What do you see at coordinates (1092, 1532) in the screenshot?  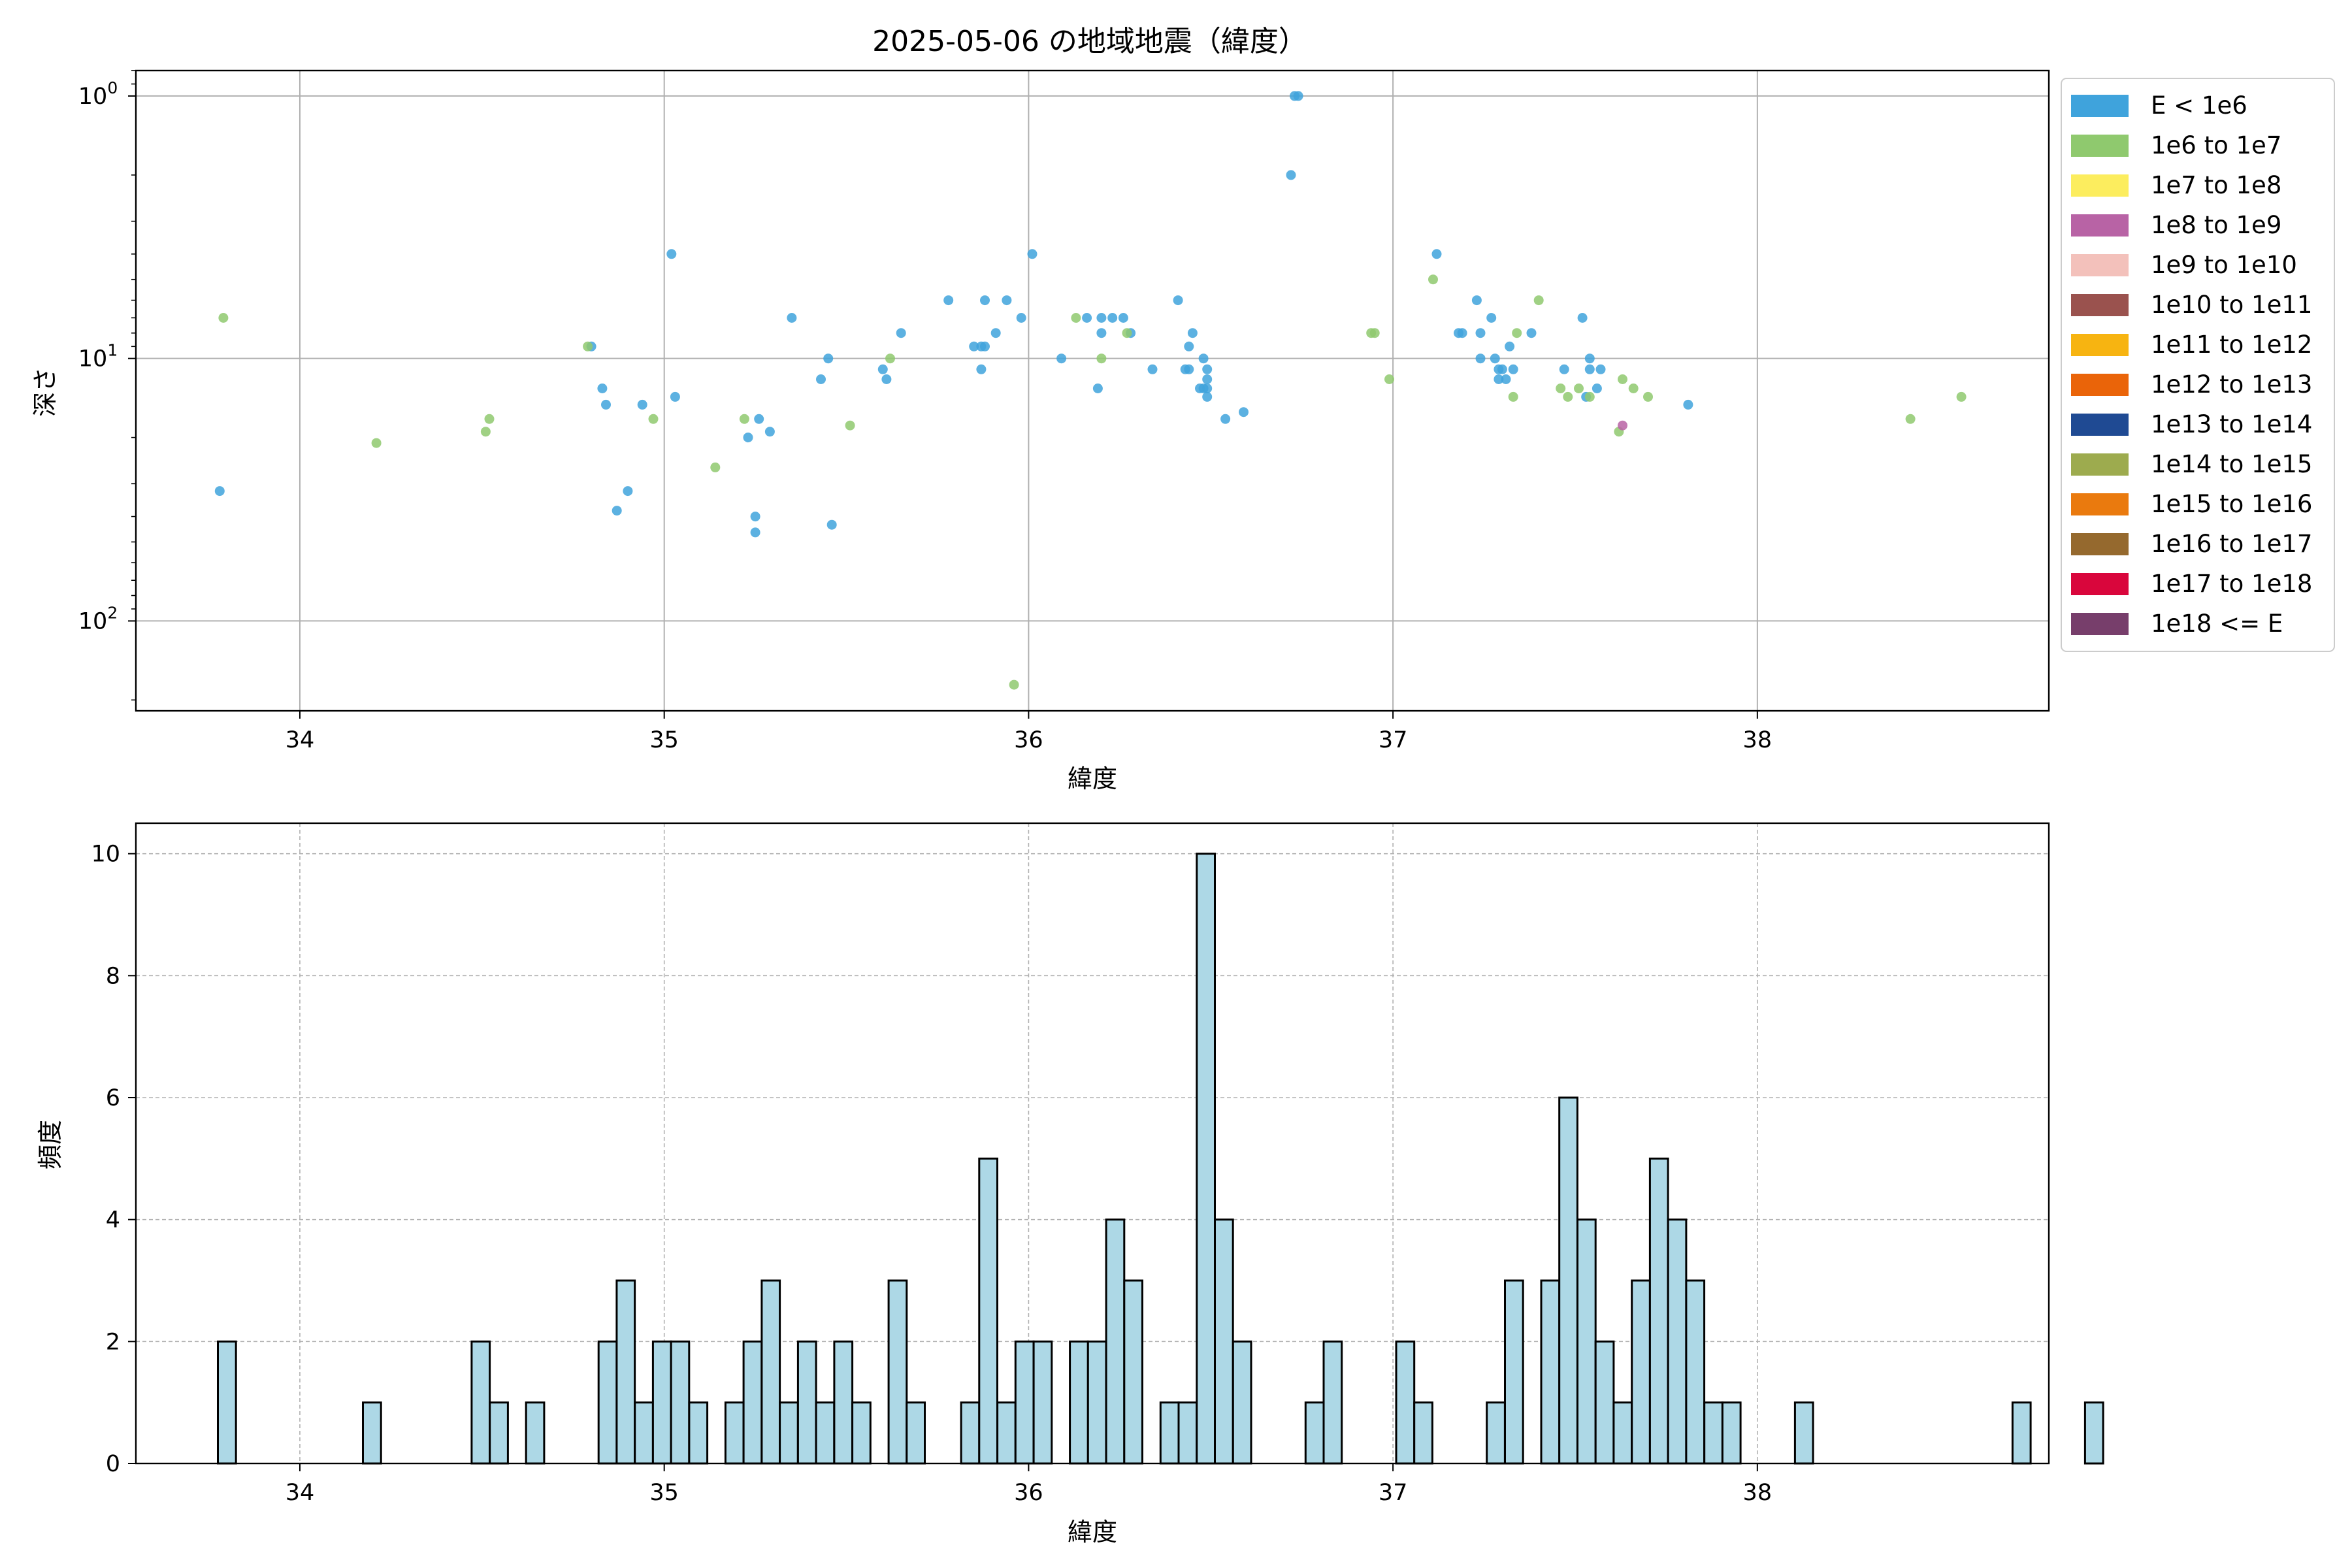 I see `histogram-x-axis-label: 緯度` at bounding box center [1092, 1532].